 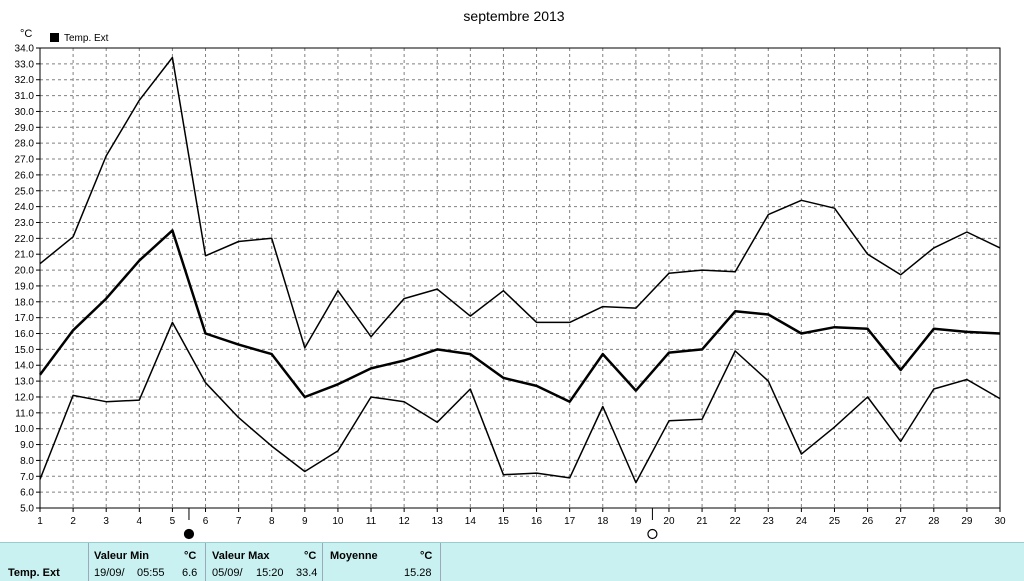 I want to click on min-header: Valeur Min, so click(x=122, y=556).